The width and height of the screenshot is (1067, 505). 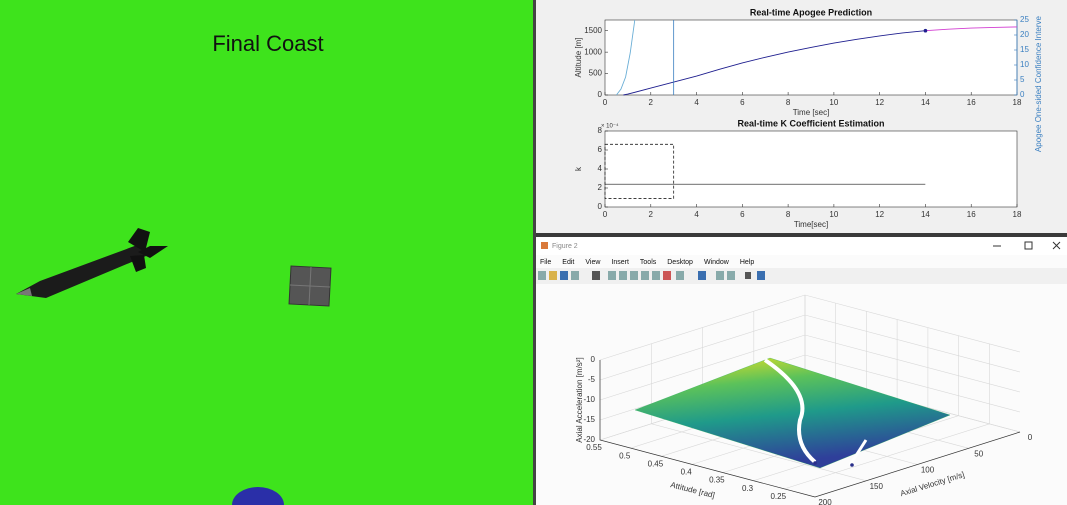 I want to click on y-tick-label: 500, so click(x=596, y=73).